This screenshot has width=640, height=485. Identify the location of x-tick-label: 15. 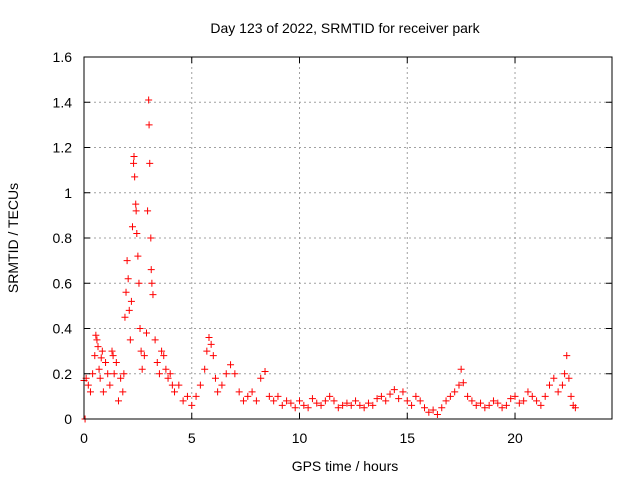
(407, 438).